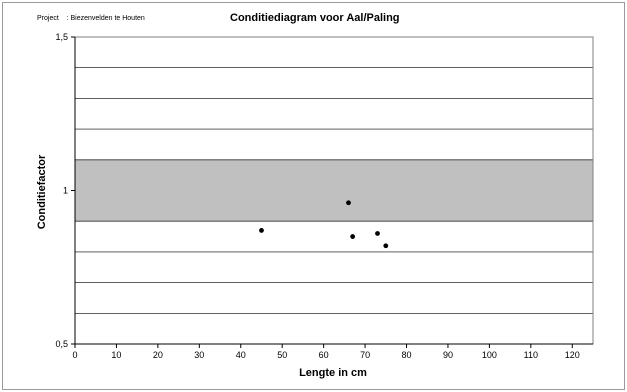 Image resolution: width=627 pixels, height=392 pixels. Describe the element at coordinates (572, 355) in the screenshot. I see `x-tick-label-12: 120` at that location.